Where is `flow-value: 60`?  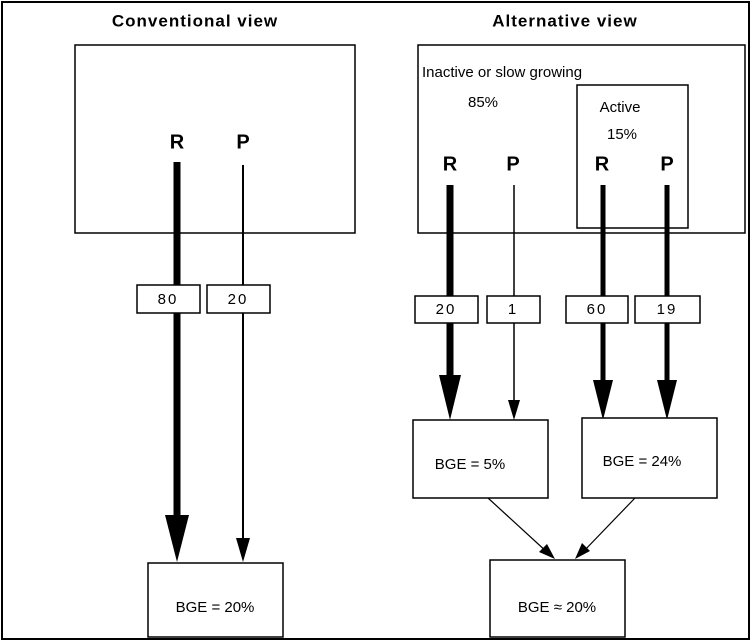
flow-value: 60 is located at coordinates (597, 309).